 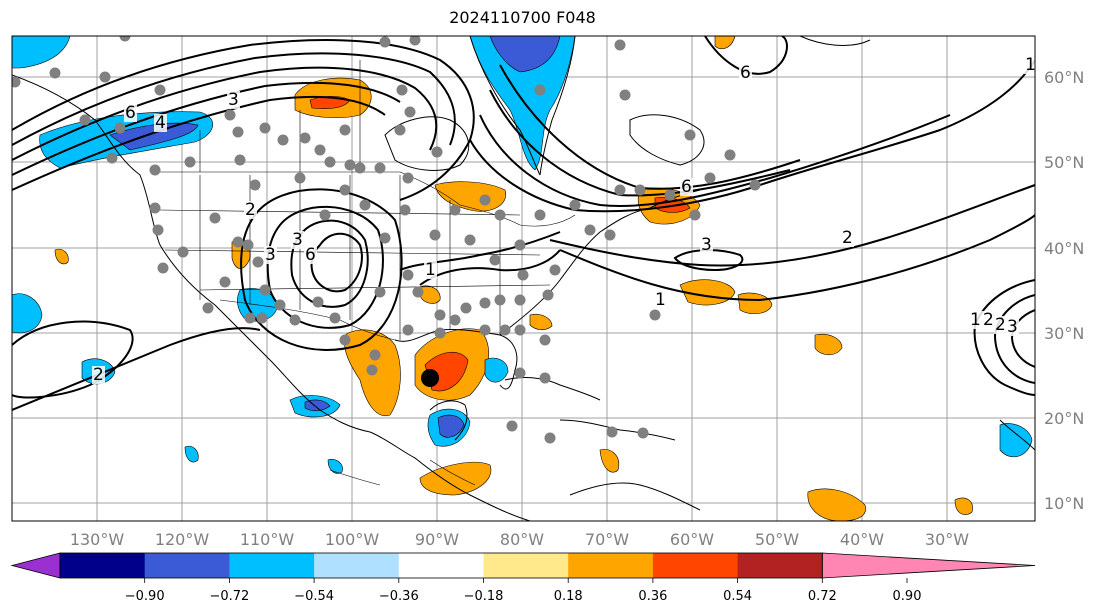 What do you see at coordinates (862, 539) in the screenshot?
I see `lon-label: 40°W` at bounding box center [862, 539].